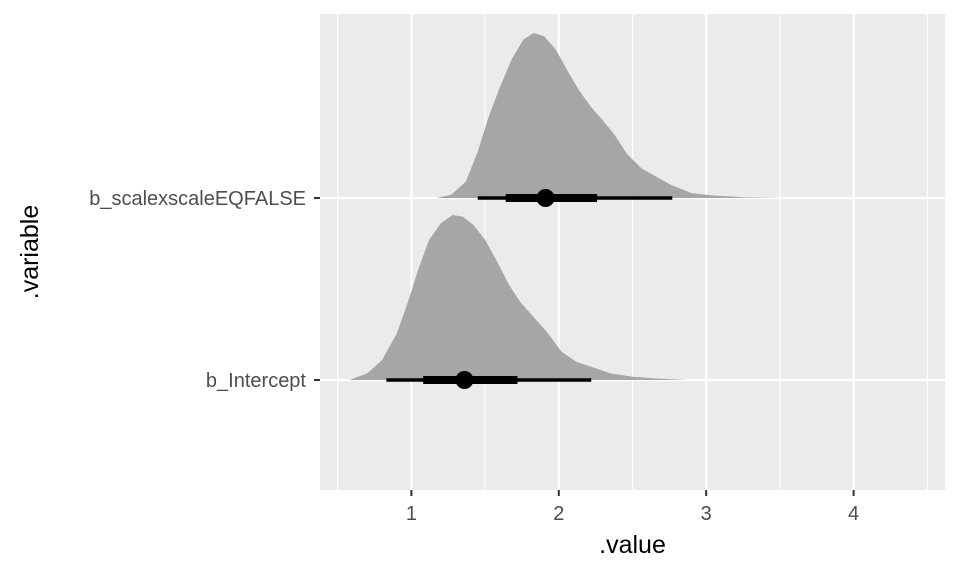 The height and width of the screenshot is (576, 960). What do you see at coordinates (256, 381) in the screenshot?
I see `y-tick-label: b_Intercept` at bounding box center [256, 381].